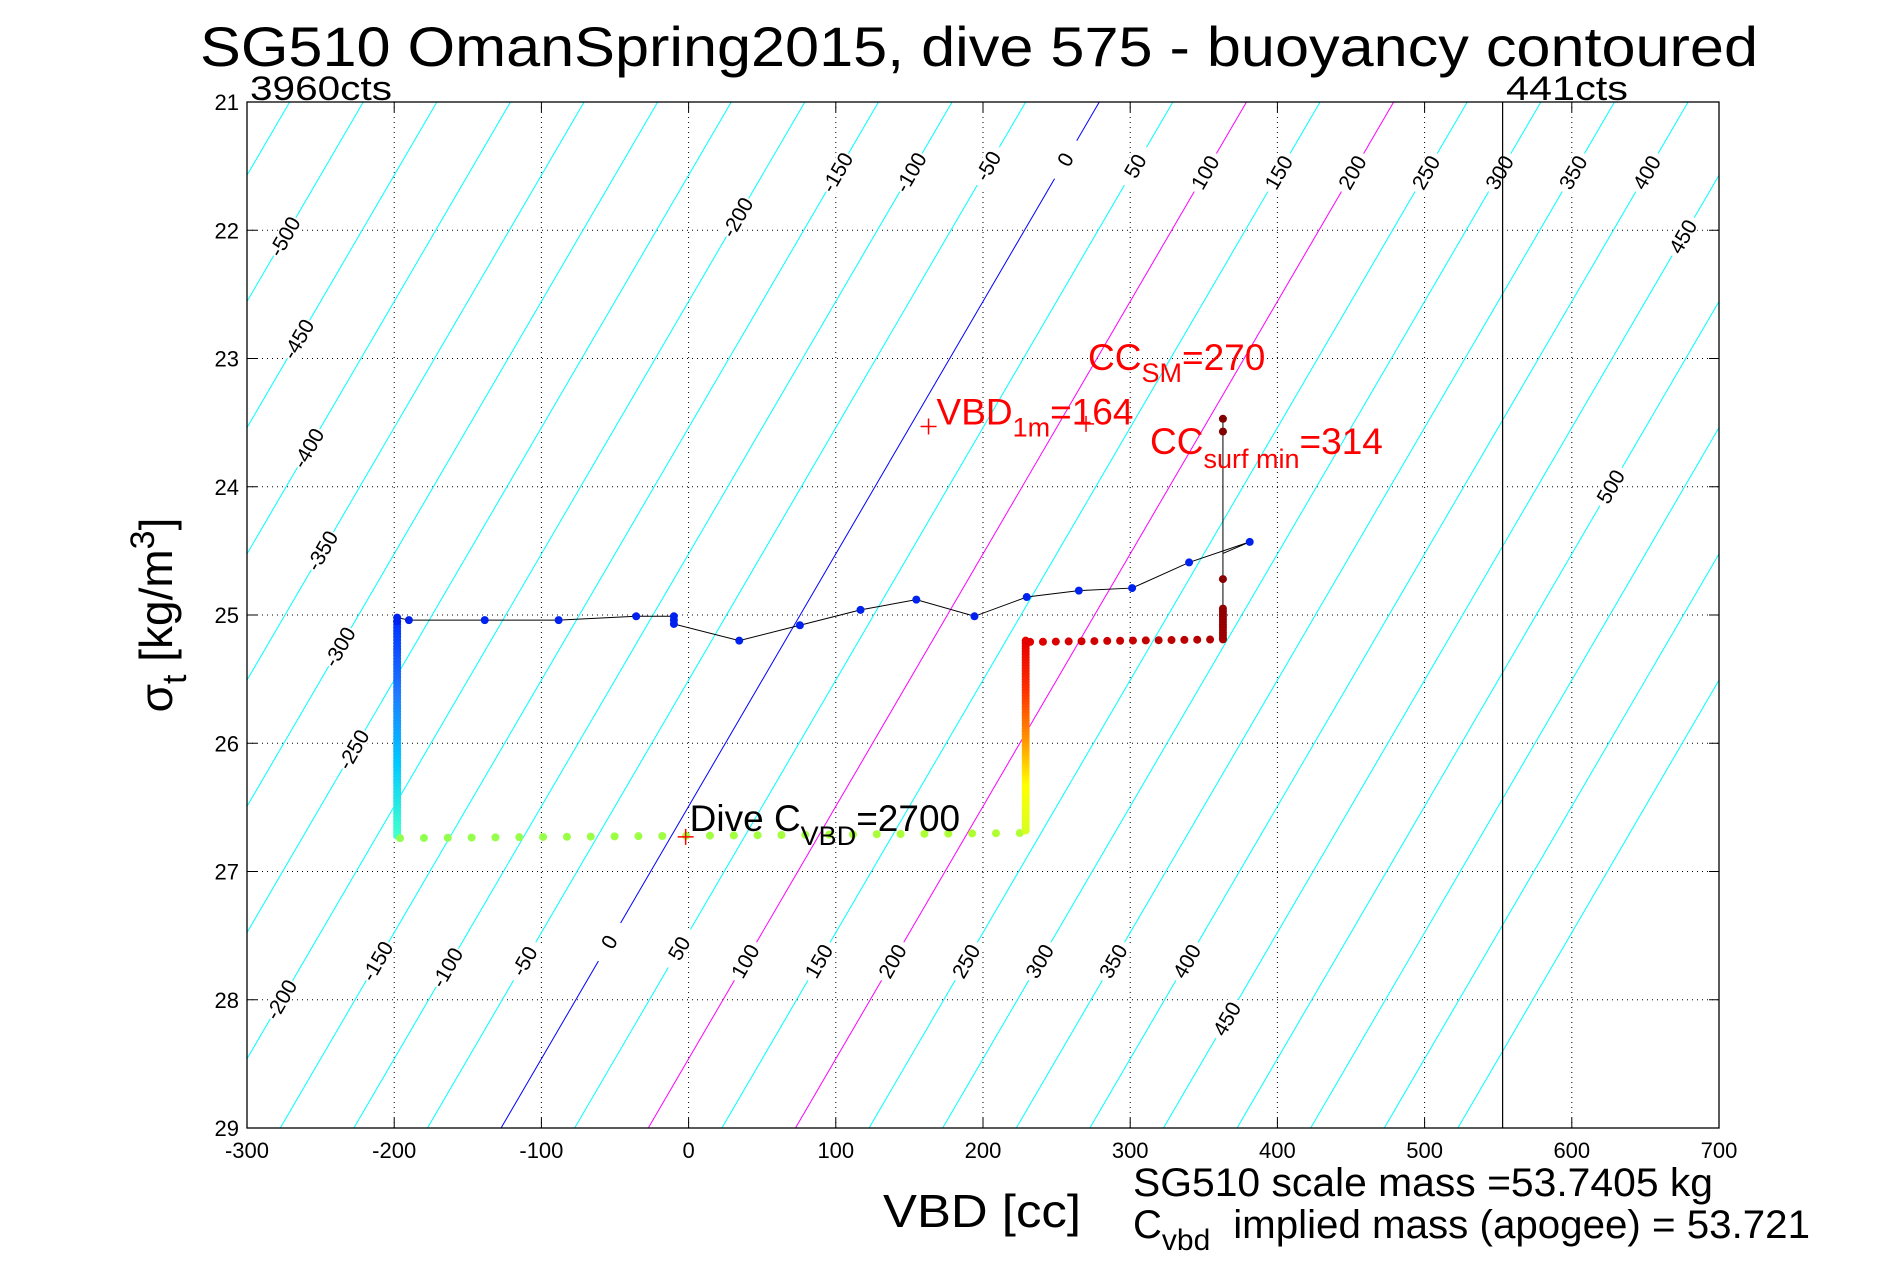 The width and height of the screenshot is (1891, 1262). I want to click on cc-surf-min-label: CCsurf min=314, so click(1266, 447).